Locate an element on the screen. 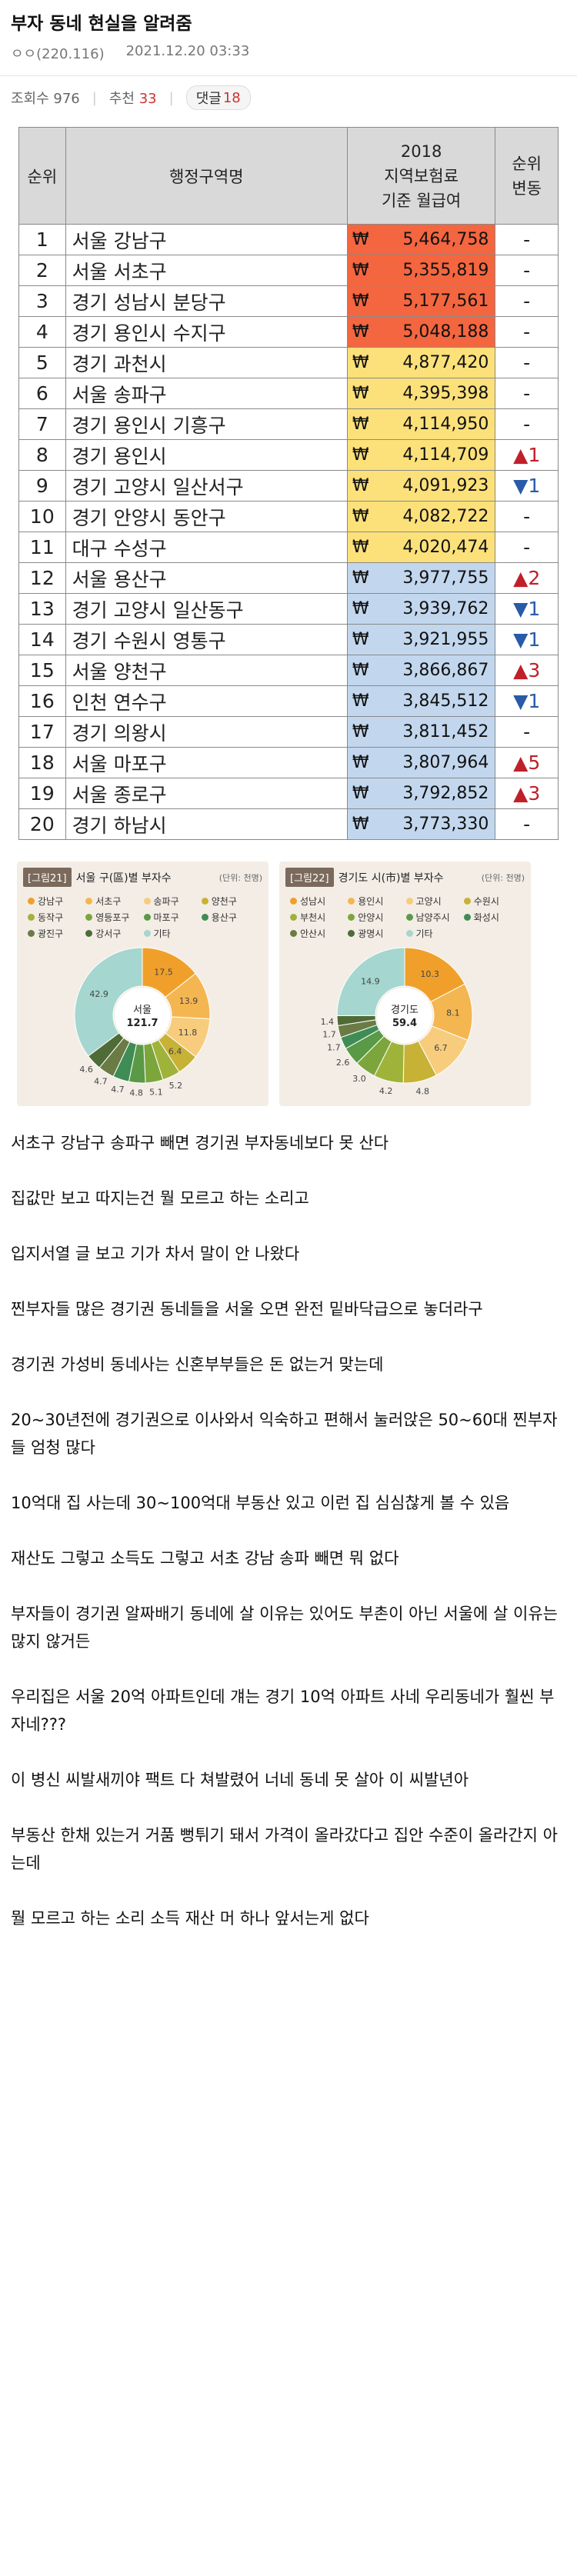  body-paragraph: 입지서열 글 보고 기가 차서 말이 안 나왔다 is located at coordinates (155, 1254).